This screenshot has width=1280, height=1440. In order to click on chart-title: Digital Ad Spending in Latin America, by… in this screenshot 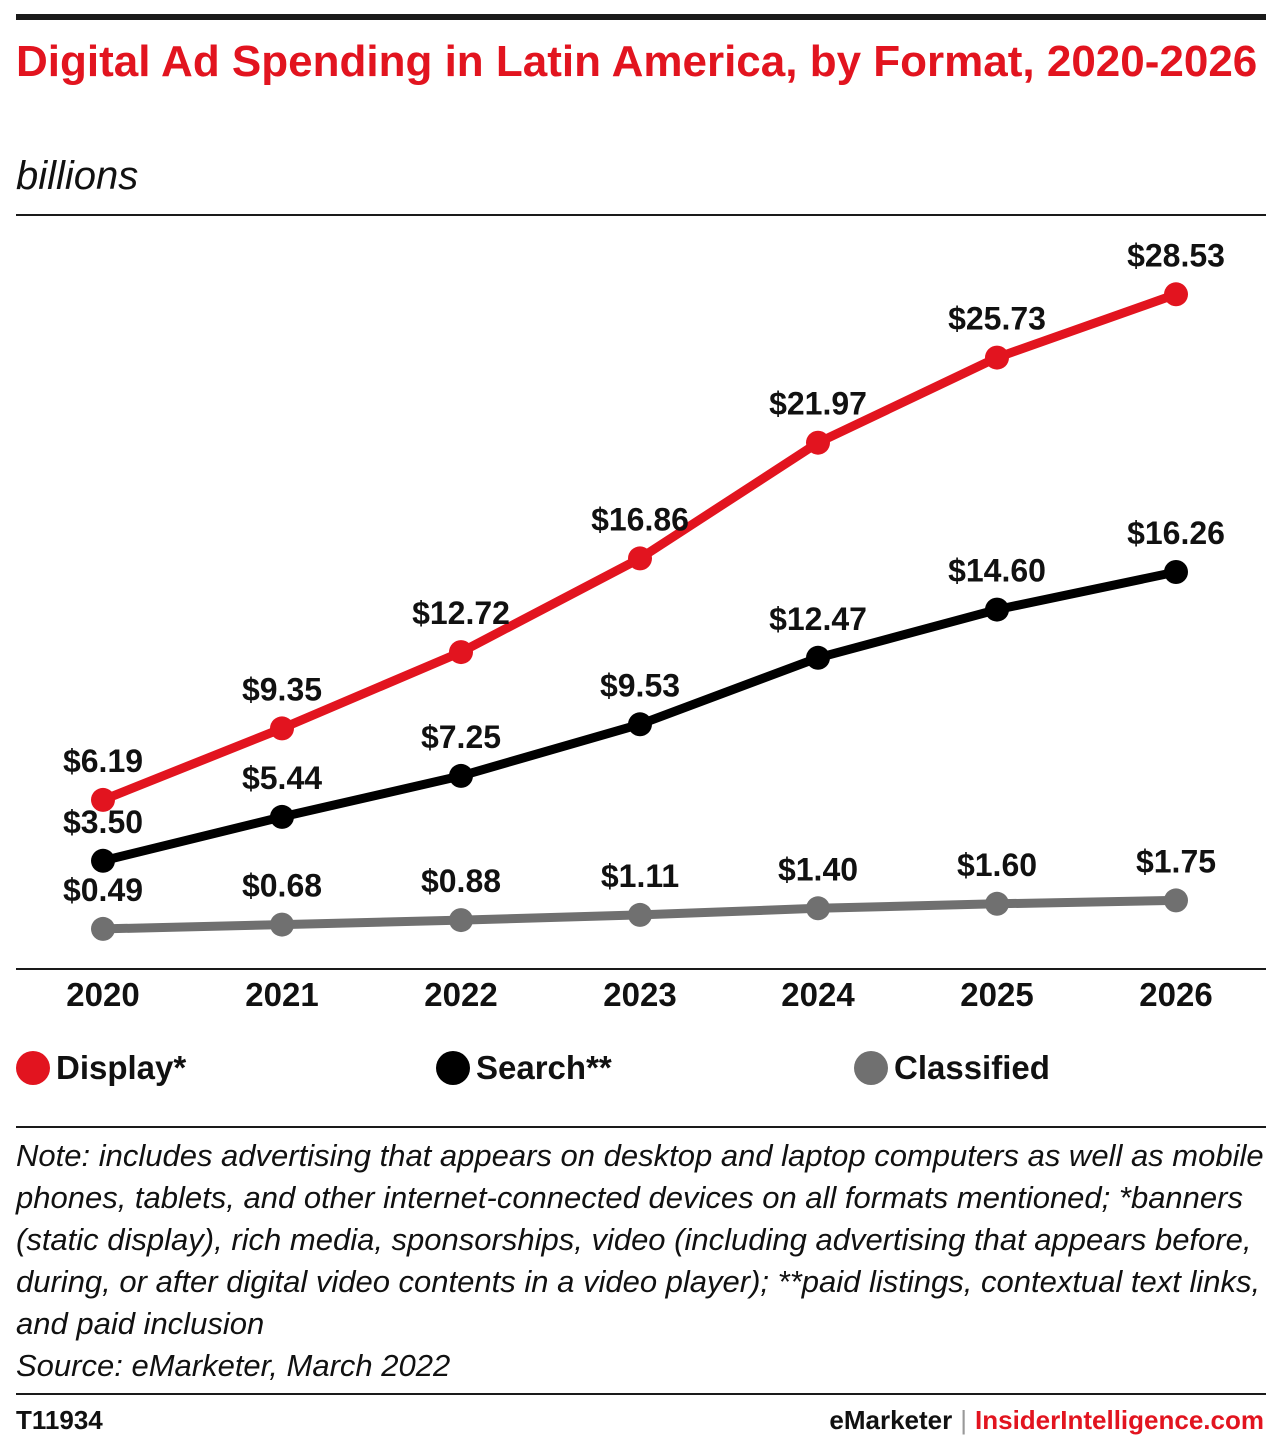, I will do `click(637, 61)`.